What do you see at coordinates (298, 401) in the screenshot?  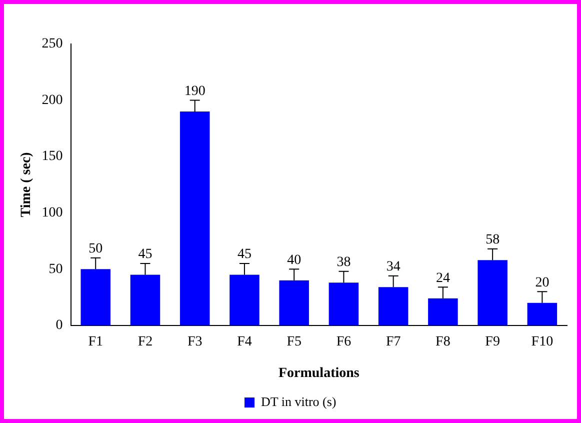 I see `legend-label: DT in vitro (s)` at bounding box center [298, 401].